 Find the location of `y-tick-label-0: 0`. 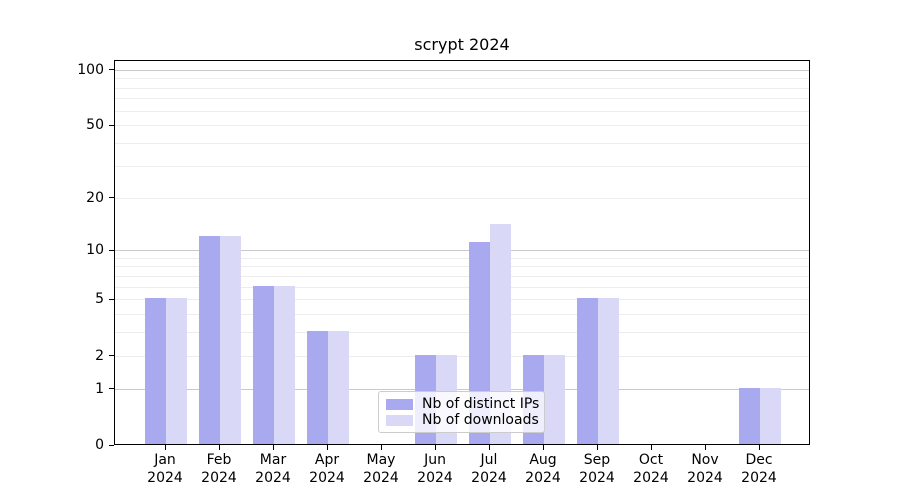

y-tick-label-0: 0 is located at coordinates (99, 445).